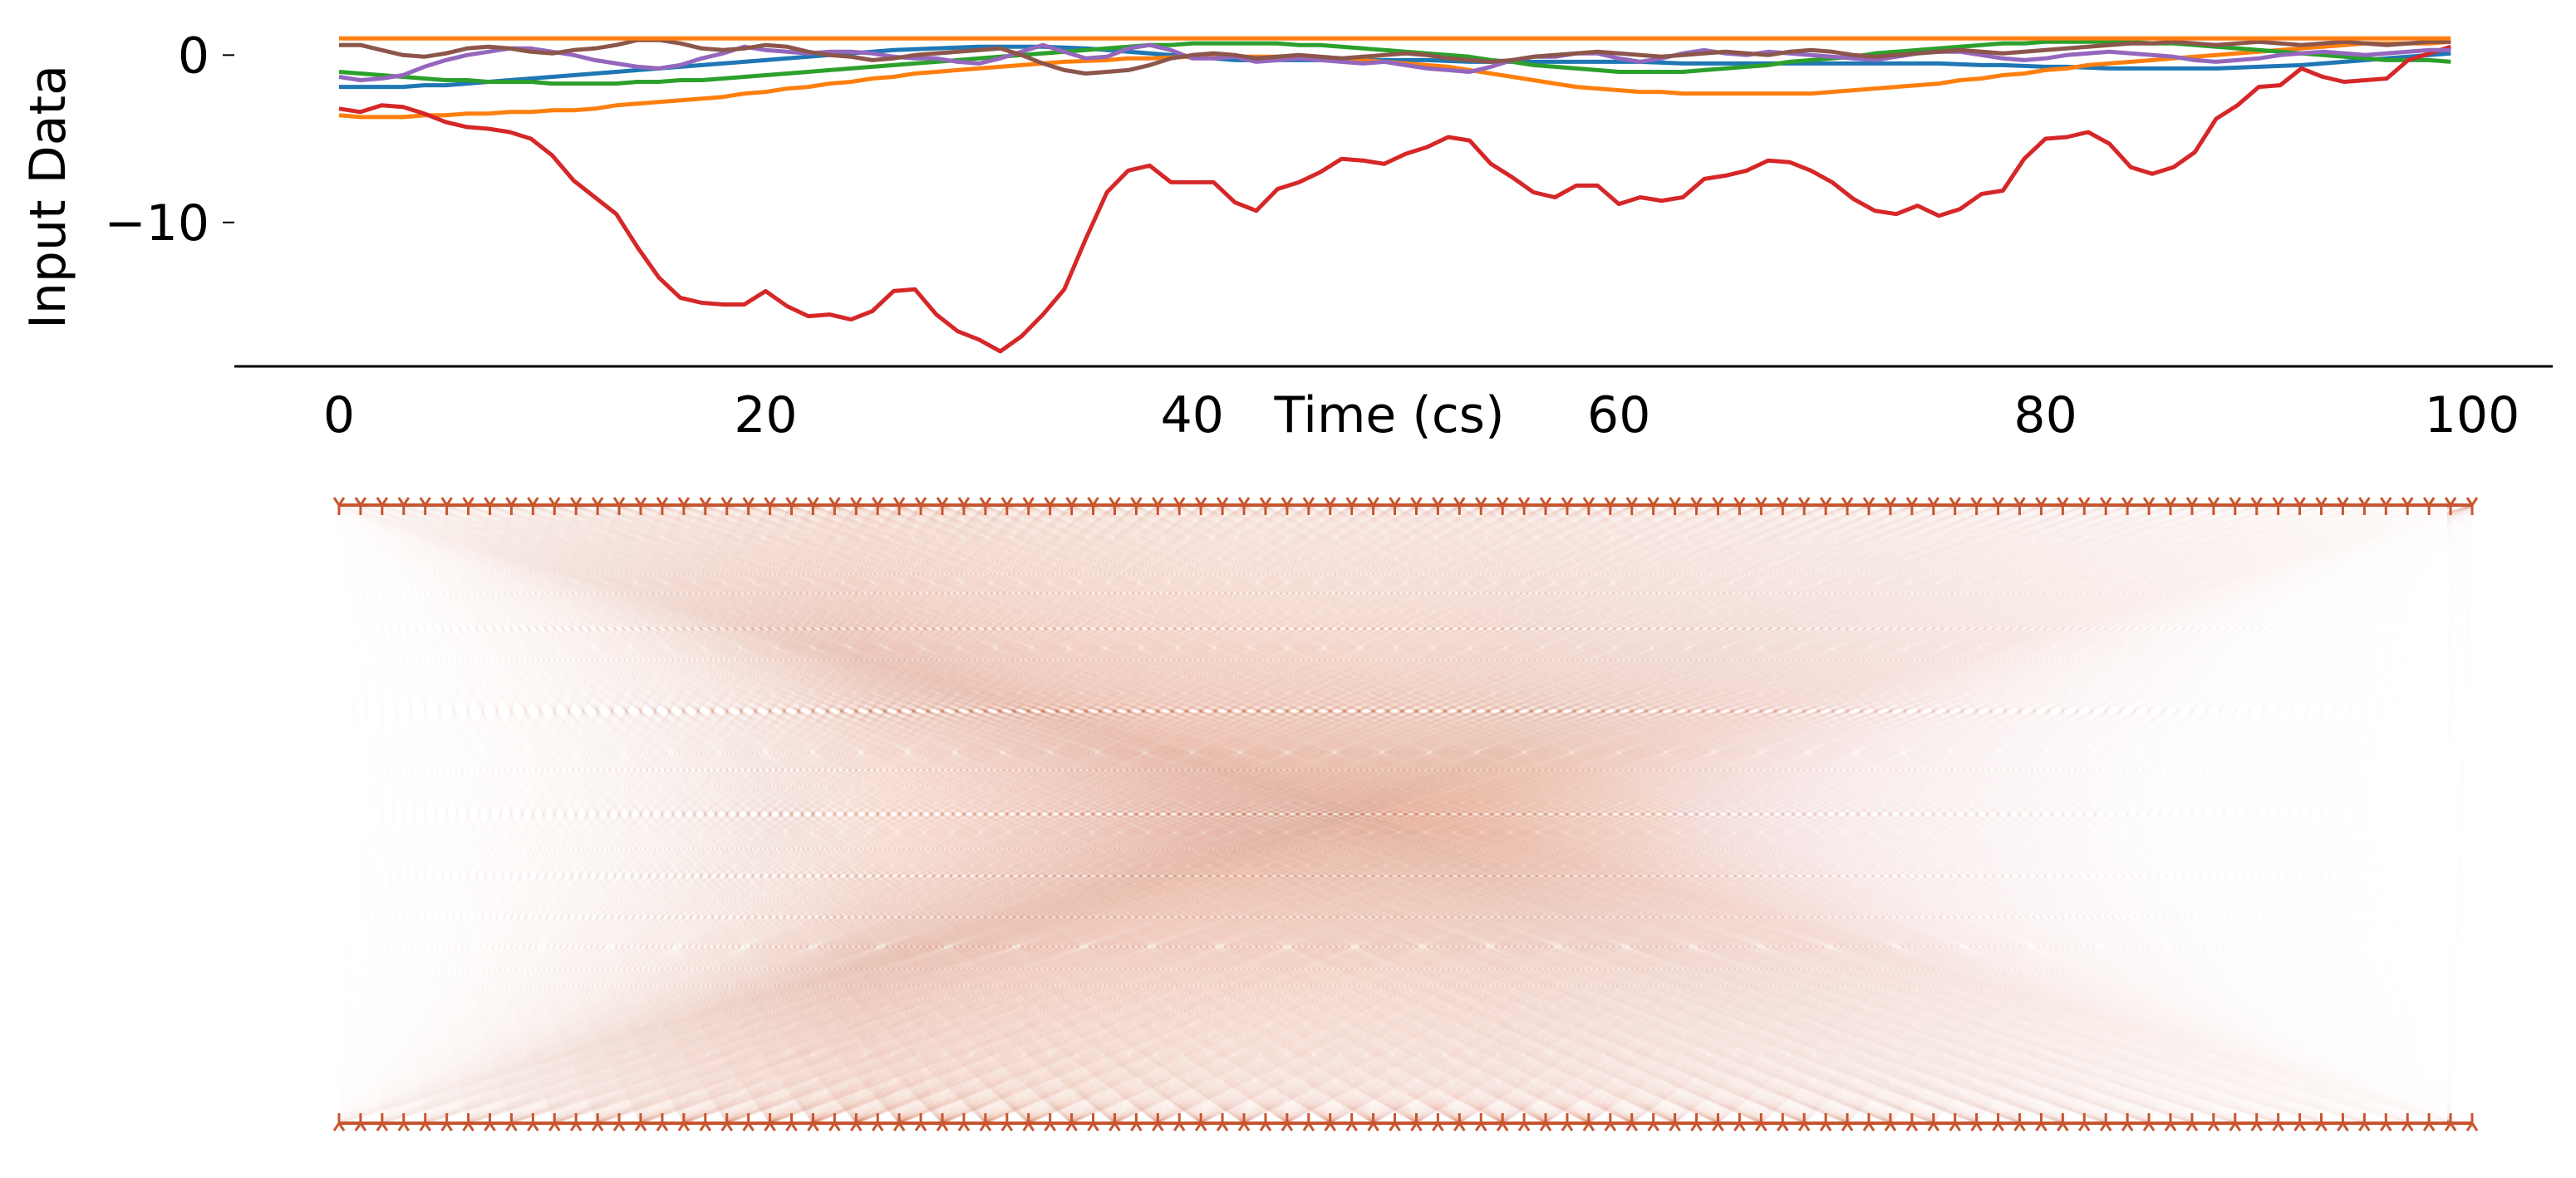 The height and width of the screenshot is (1178, 2576). I want to click on x-tick-label: 40, so click(1192, 415).